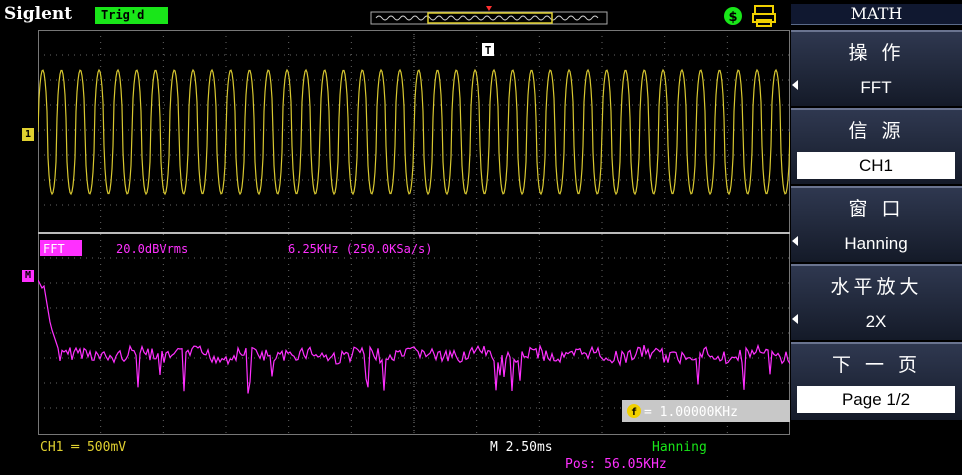 The image size is (962, 475). What do you see at coordinates (876, 321) in the screenshot?
I see `menu-item-value: 2X` at bounding box center [876, 321].